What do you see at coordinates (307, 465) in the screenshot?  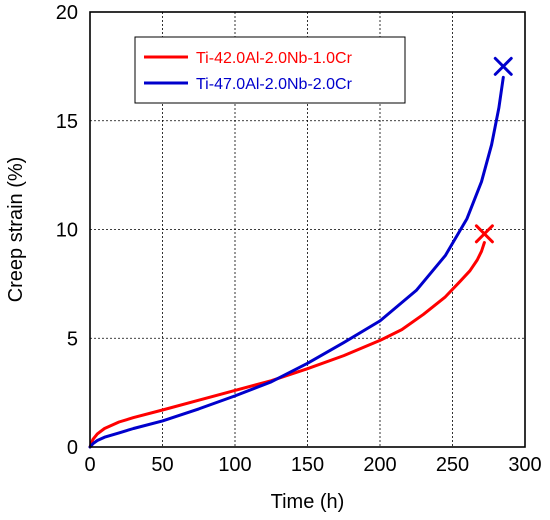 I see `x-tick-label: 150` at bounding box center [307, 465].